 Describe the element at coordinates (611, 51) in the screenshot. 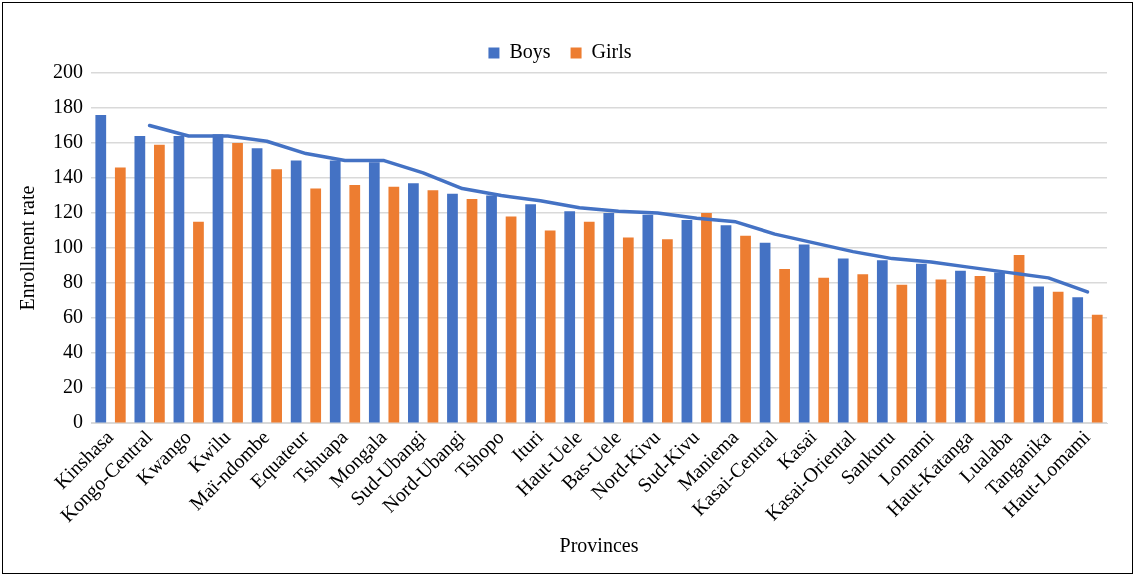

I see `legend-label: Girls` at that location.